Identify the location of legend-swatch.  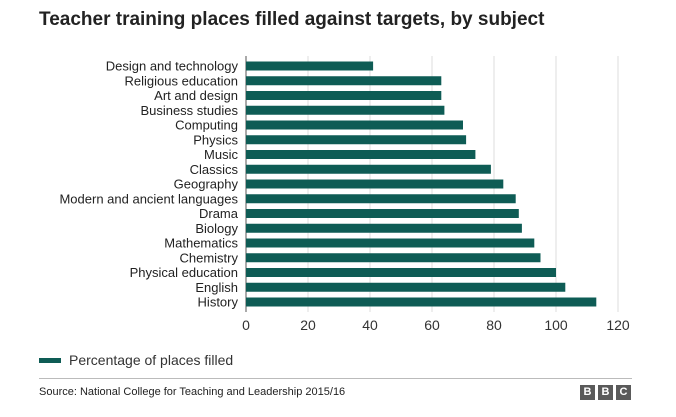
(50, 360).